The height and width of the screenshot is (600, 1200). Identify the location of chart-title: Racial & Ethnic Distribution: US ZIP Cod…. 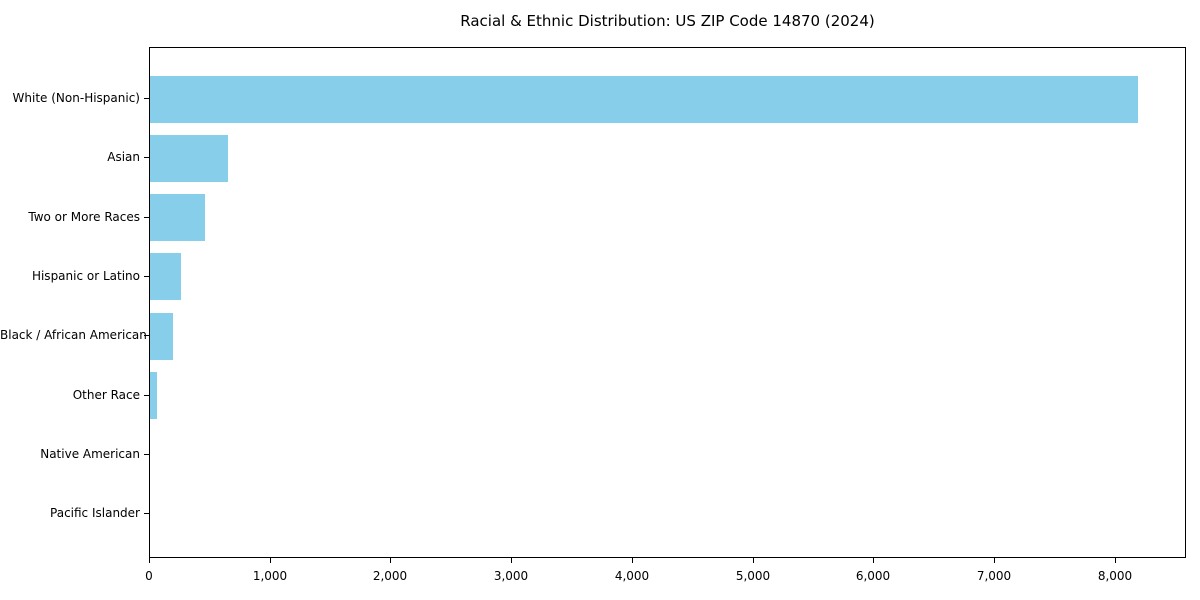
(667, 21).